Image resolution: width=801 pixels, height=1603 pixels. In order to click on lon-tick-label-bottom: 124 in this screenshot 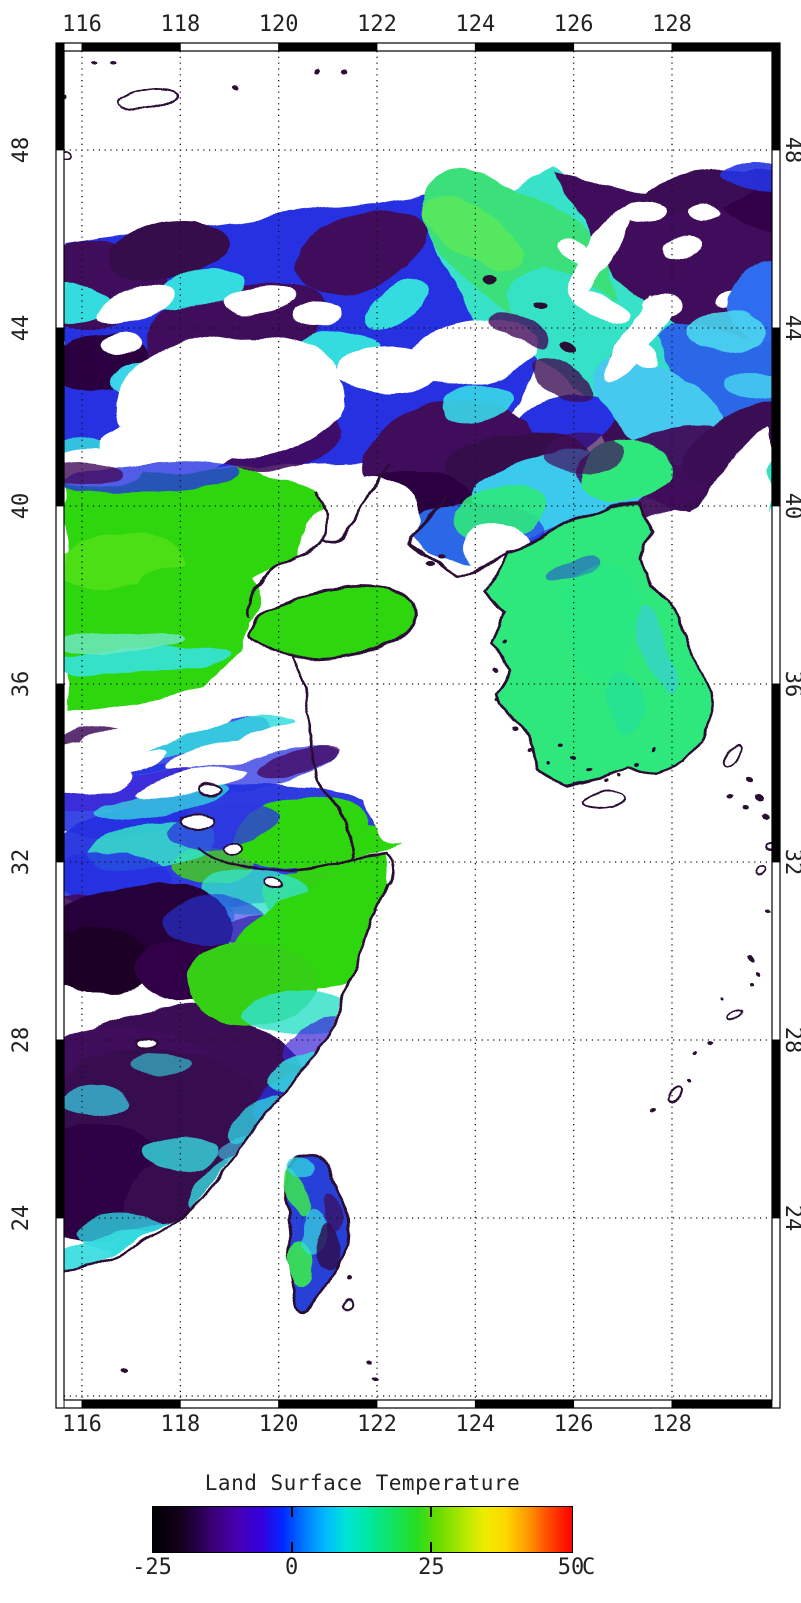, I will do `click(475, 1424)`.